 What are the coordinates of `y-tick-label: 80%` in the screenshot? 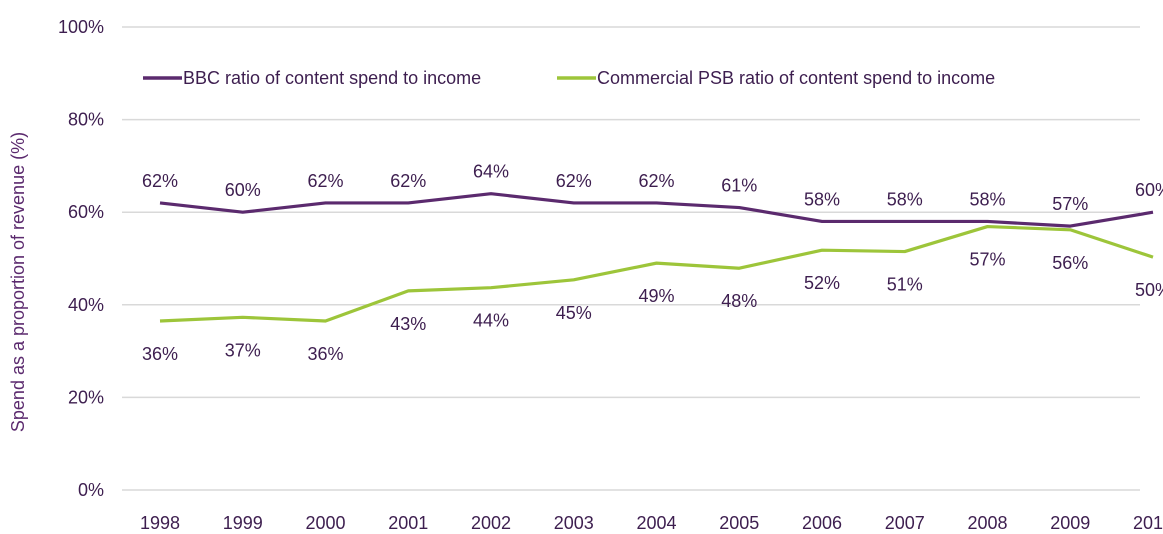 It's located at (86, 120).